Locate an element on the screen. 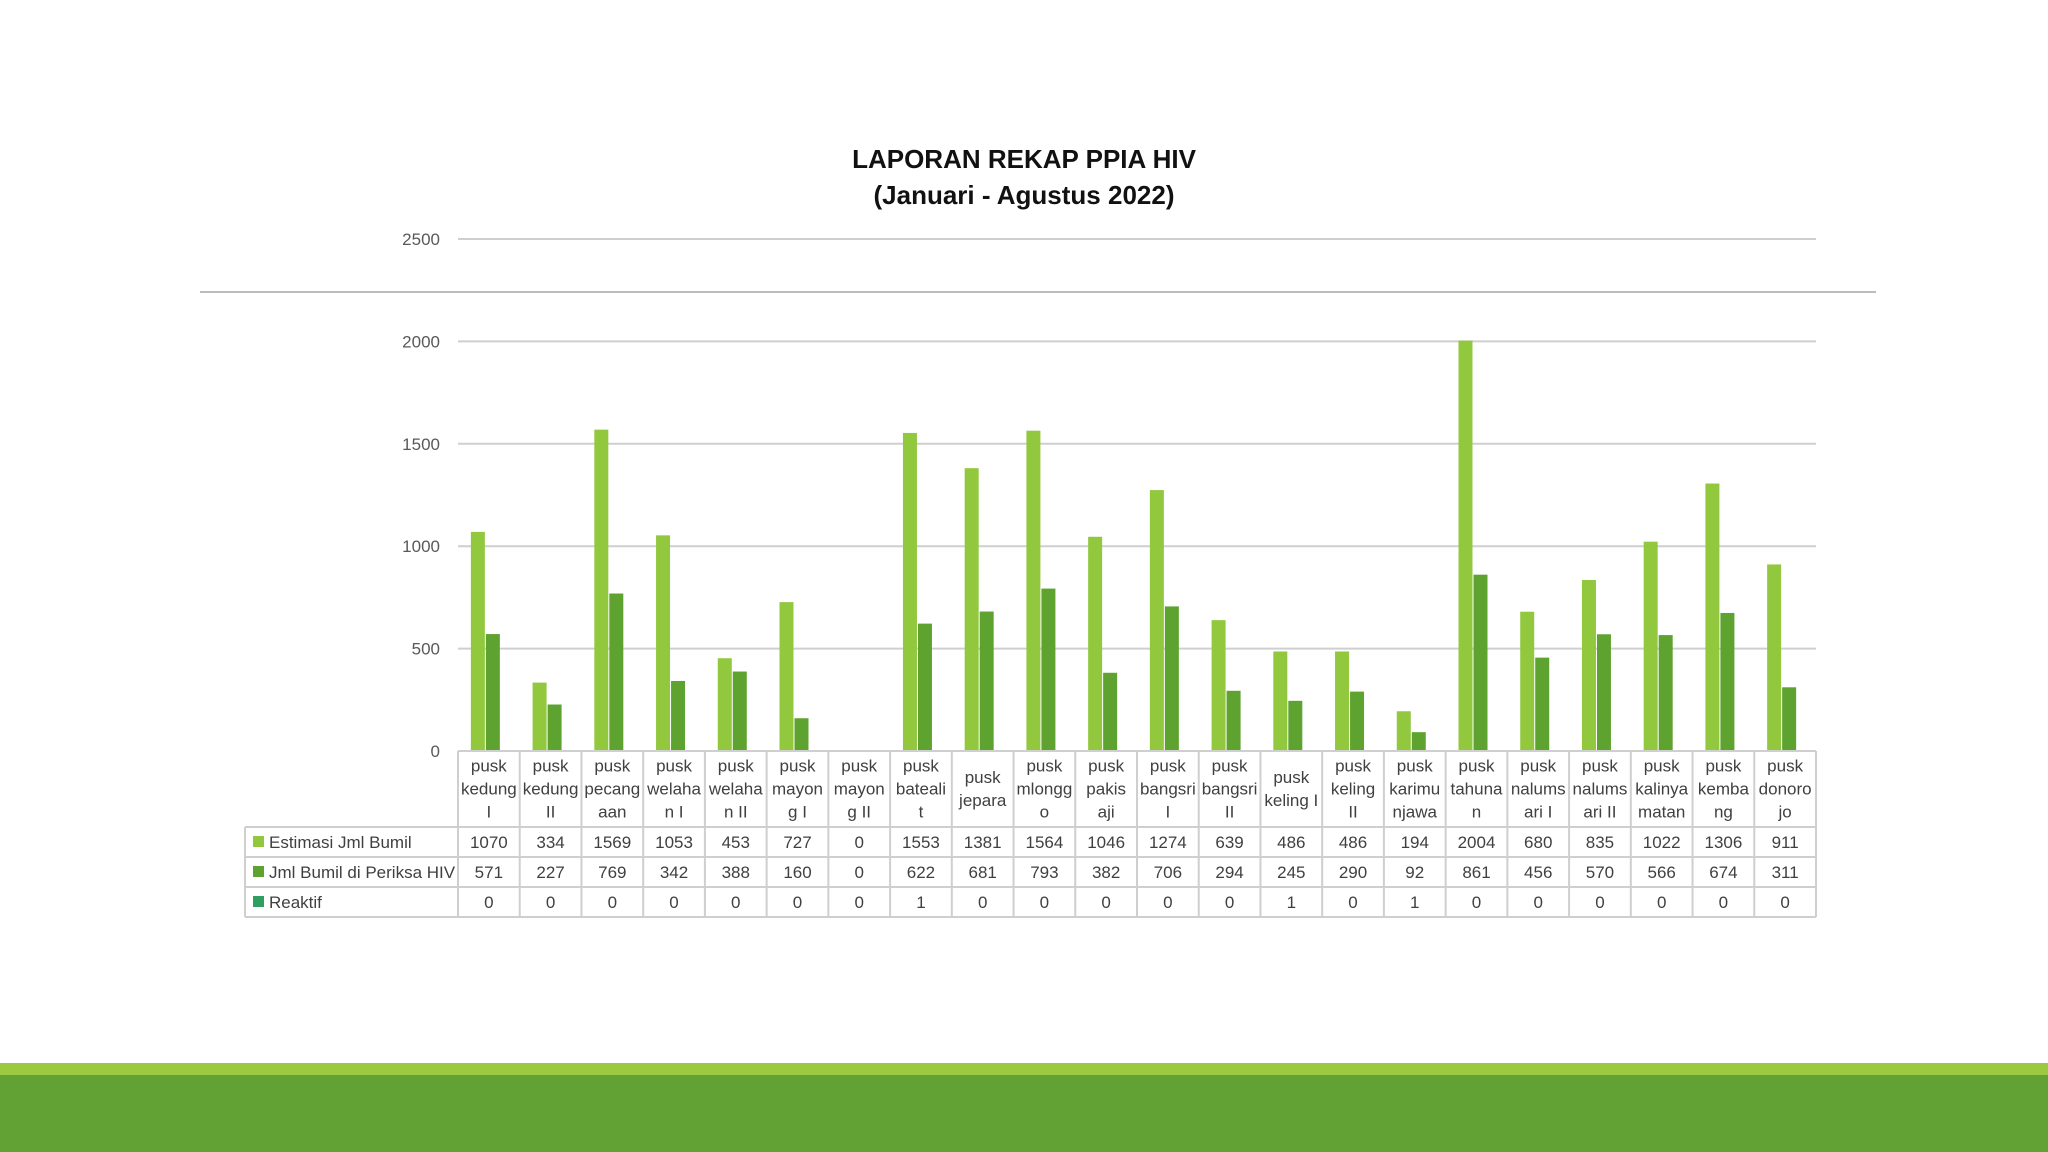 This screenshot has width=2048, height=1152. category-label: karimu is located at coordinates (1414, 789).